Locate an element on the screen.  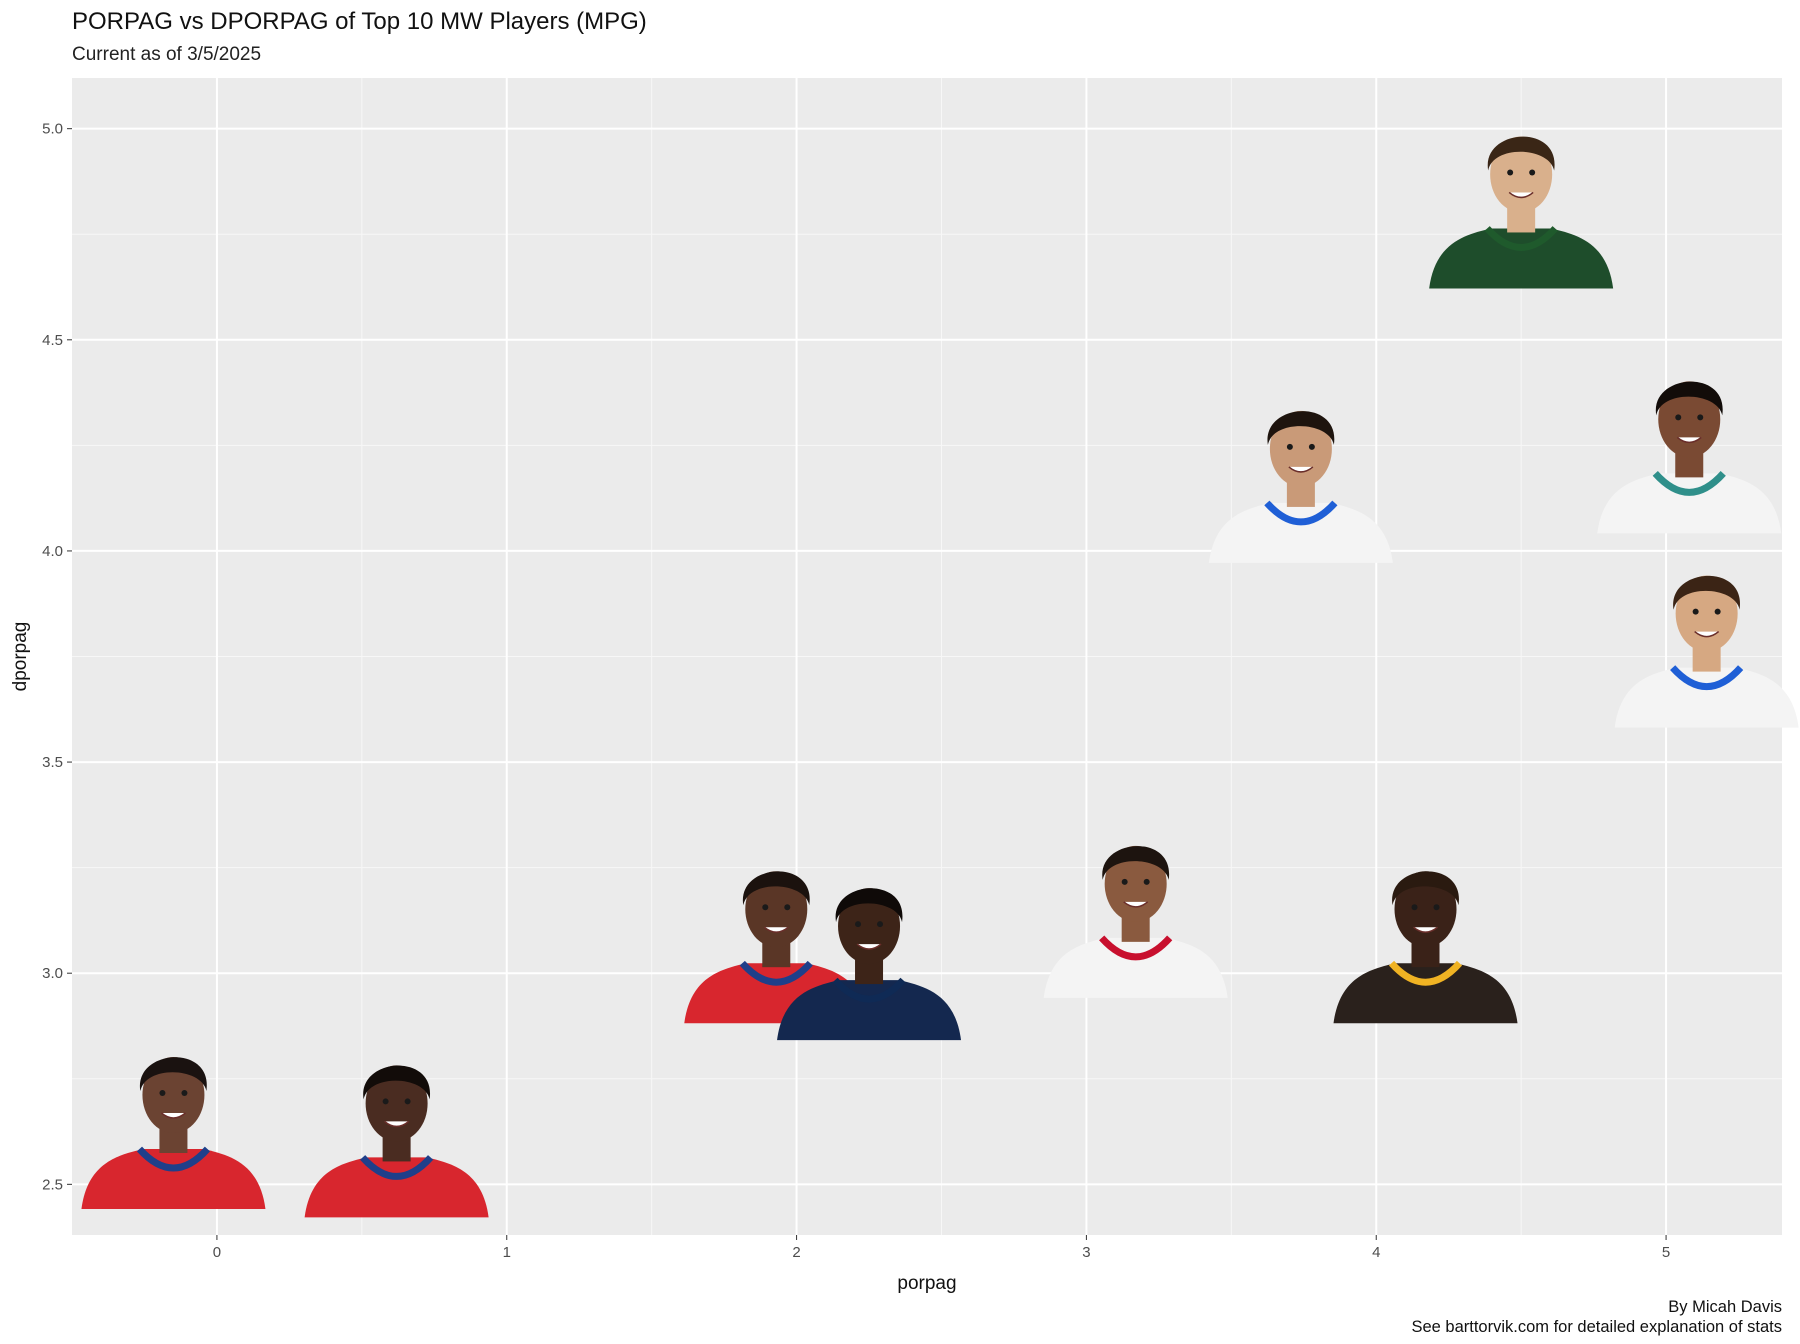
y-tick-label: 5.0 is located at coordinates (52, 129).